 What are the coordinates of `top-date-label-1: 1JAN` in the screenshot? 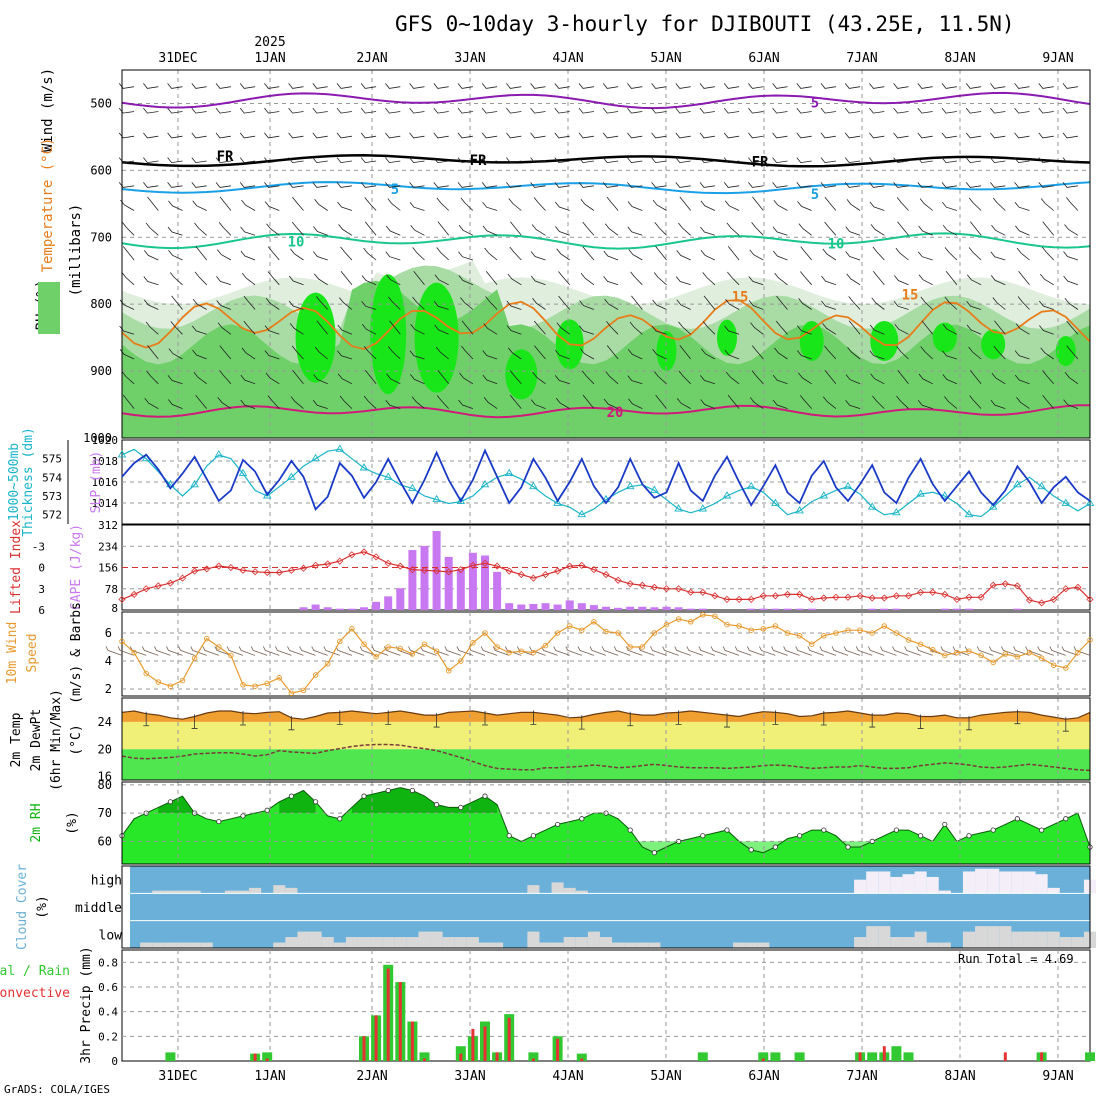 It's located at (269, 58).